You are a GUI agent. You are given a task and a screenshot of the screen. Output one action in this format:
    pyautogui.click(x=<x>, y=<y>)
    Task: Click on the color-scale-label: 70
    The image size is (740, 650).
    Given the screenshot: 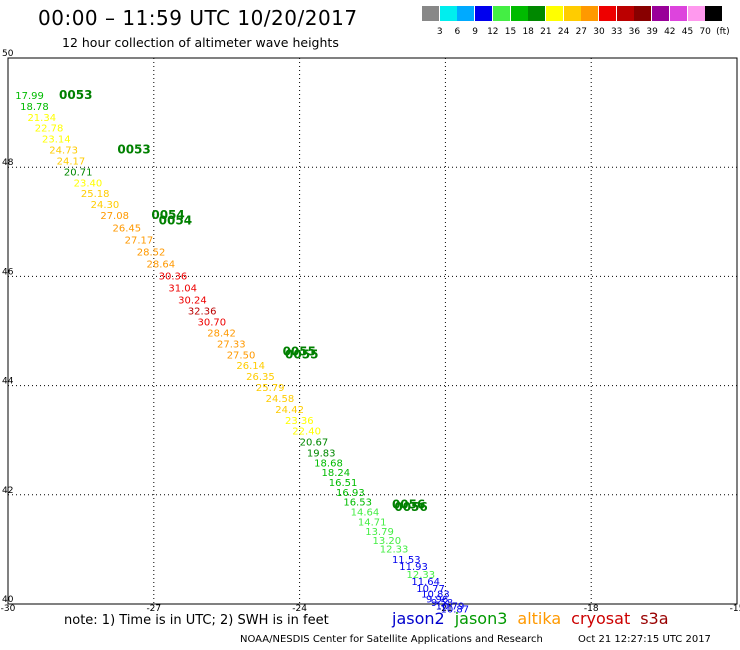 What is the action you would take?
    pyautogui.click(x=705, y=32)
    